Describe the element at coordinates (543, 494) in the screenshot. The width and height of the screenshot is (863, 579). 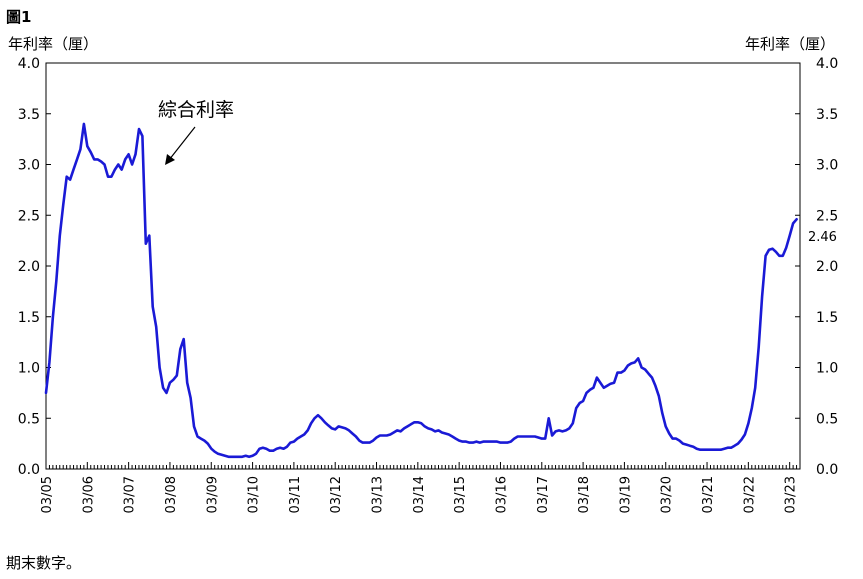
I see `x-tick-label: 03/17` at that location.